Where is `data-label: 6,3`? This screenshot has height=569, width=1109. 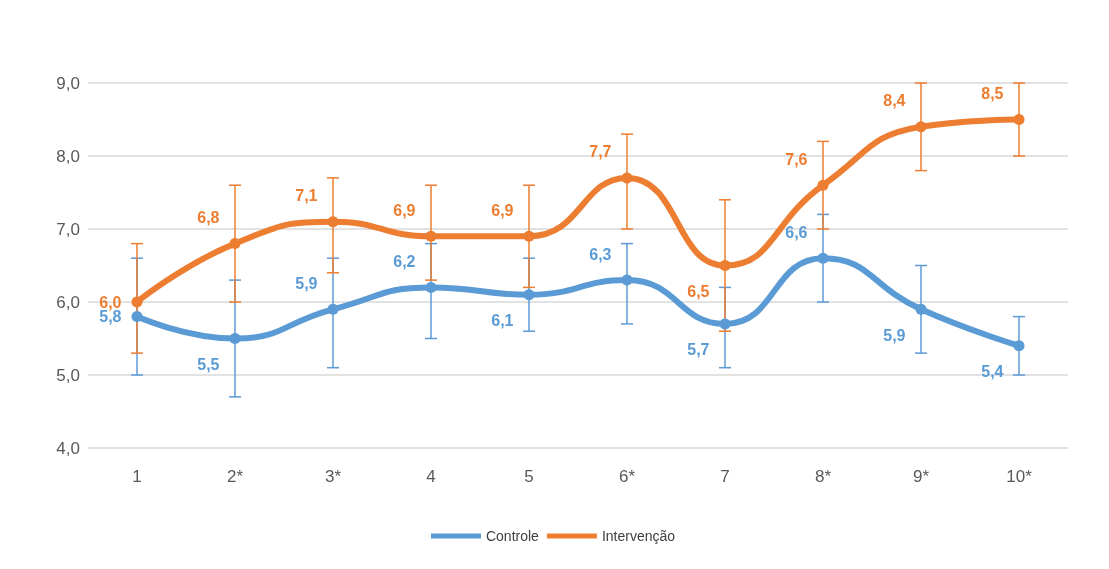 data-label: 6,3 is located at coordinates (600, 254).